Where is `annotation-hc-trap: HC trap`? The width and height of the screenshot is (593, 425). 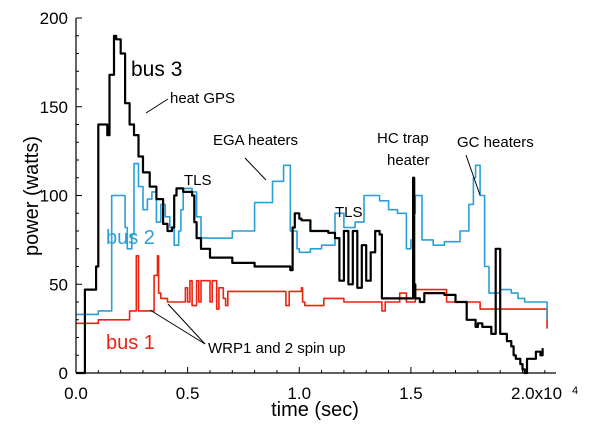 annotation-hc-trap: HC trap is located at coordinates (403, 138).